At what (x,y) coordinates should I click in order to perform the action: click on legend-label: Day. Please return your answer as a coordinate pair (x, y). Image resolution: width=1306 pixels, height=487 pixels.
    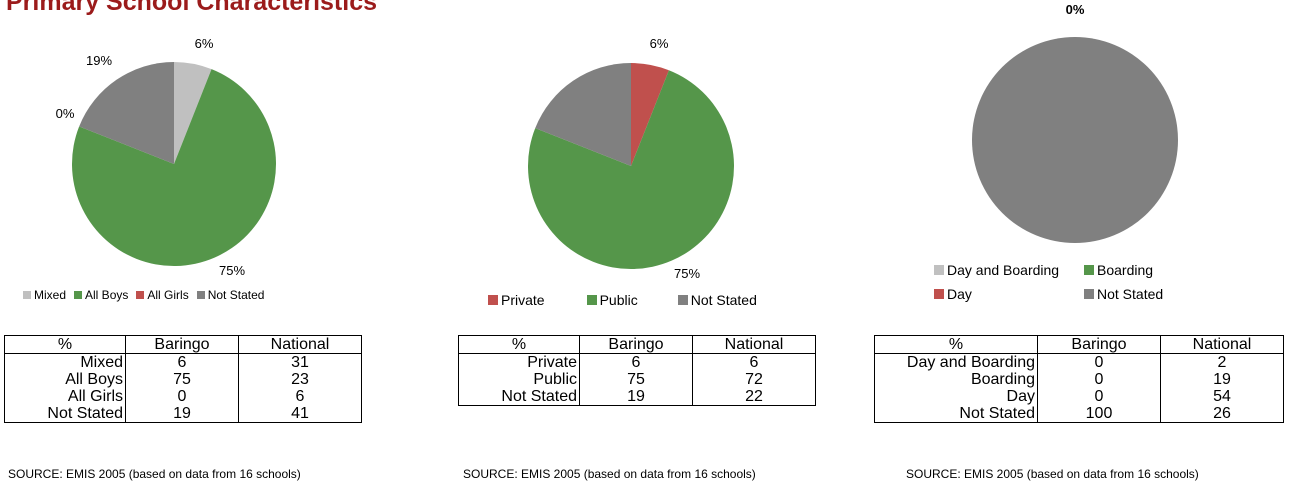
    Looking at the image, I should click on (959, 294).